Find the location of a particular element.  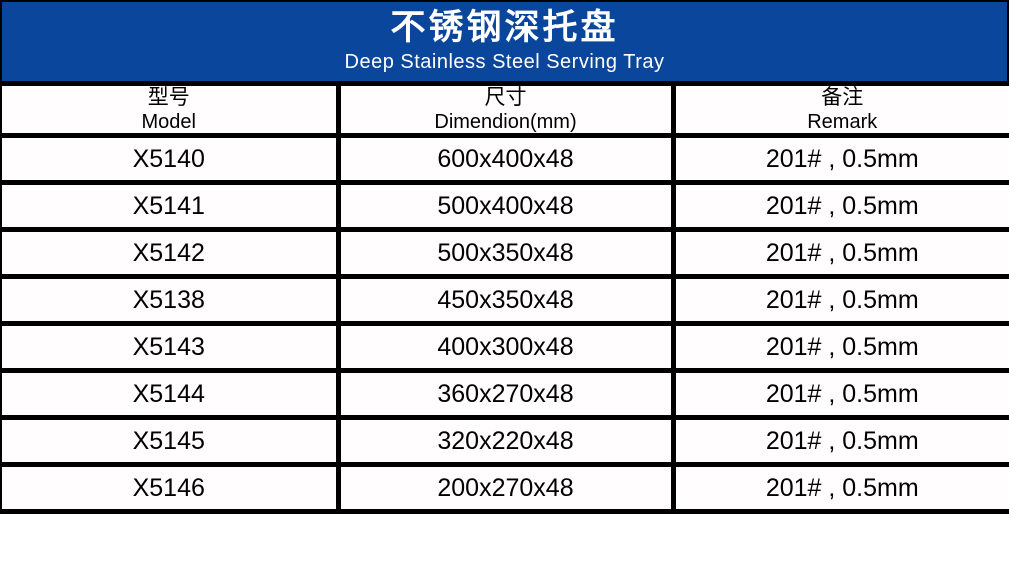

title-chinese: 不锈钢深托盘 is located at coordinates (504, 28).